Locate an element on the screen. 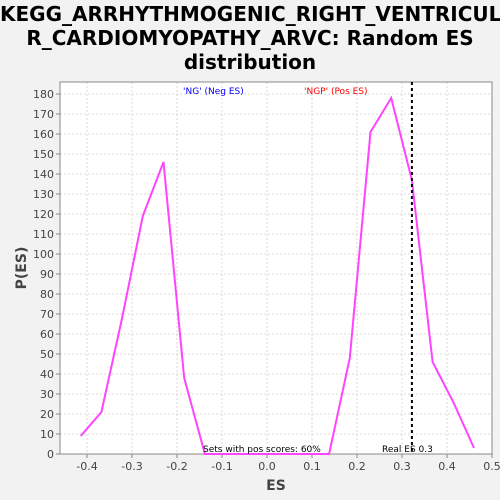  y-tick-label: 10 is located at coordinates (47, 434).